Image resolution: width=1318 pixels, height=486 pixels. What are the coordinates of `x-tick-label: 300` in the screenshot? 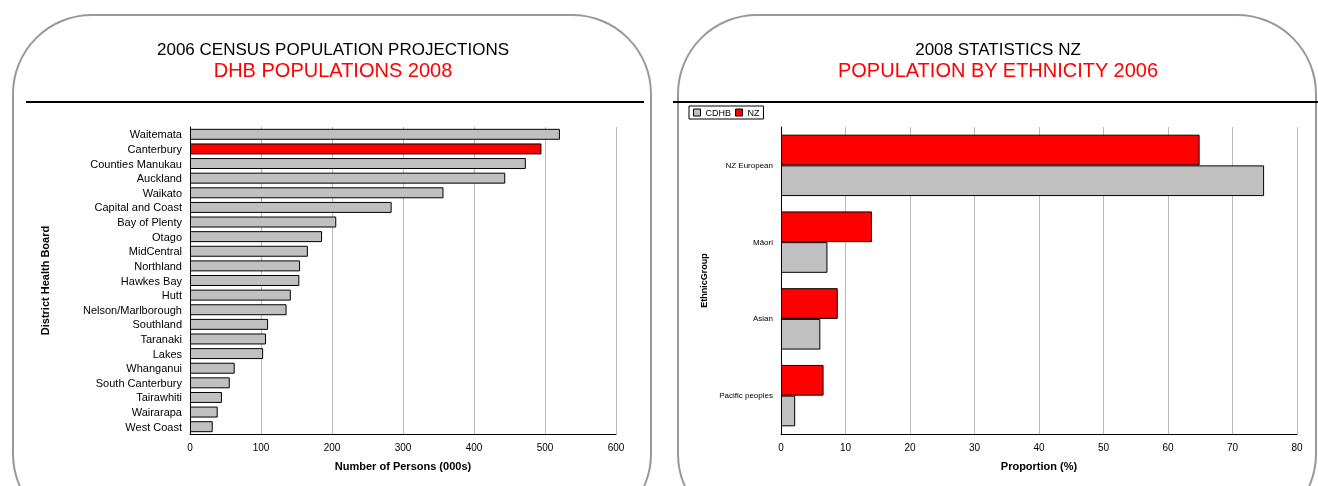 It's located at (403, 447).